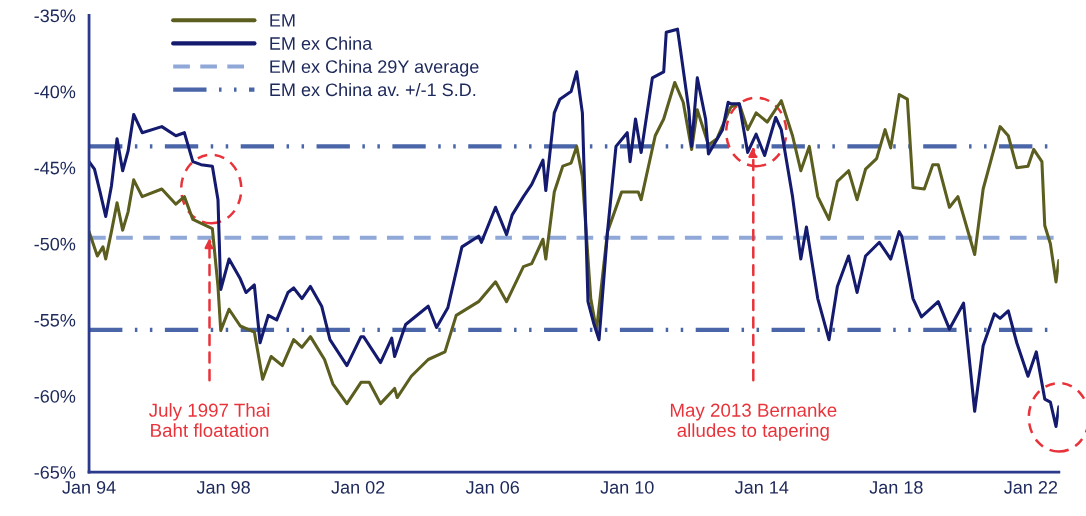  What do you see at coordinates (89, 487) in the screenshot?
I see `x-tick-label: Jan 94` at bounding box center [89, 487].